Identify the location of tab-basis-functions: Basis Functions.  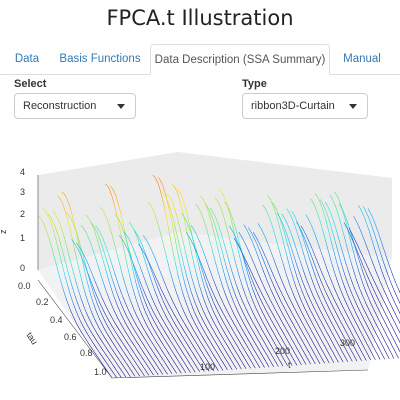
(100, 59).